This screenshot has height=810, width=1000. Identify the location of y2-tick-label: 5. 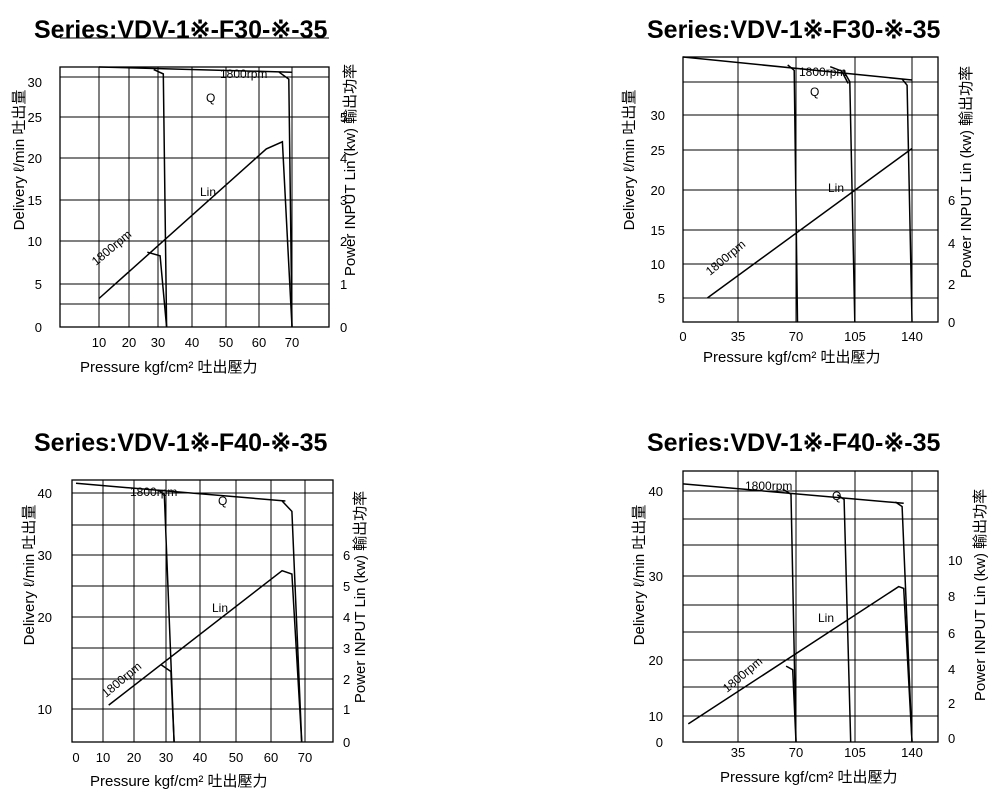
(343, 117).